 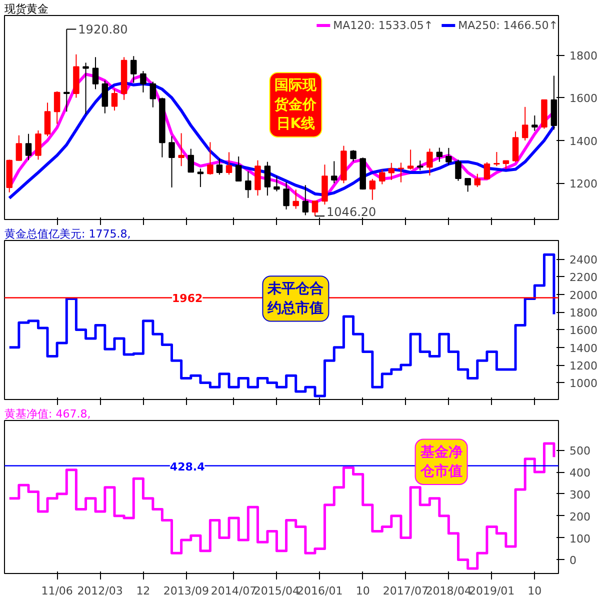 What do you see at coordinates (47, 414) in the screenshot?
I see `chart-title: 黄基净值: 467.8,` at bounding box center [47, 414].